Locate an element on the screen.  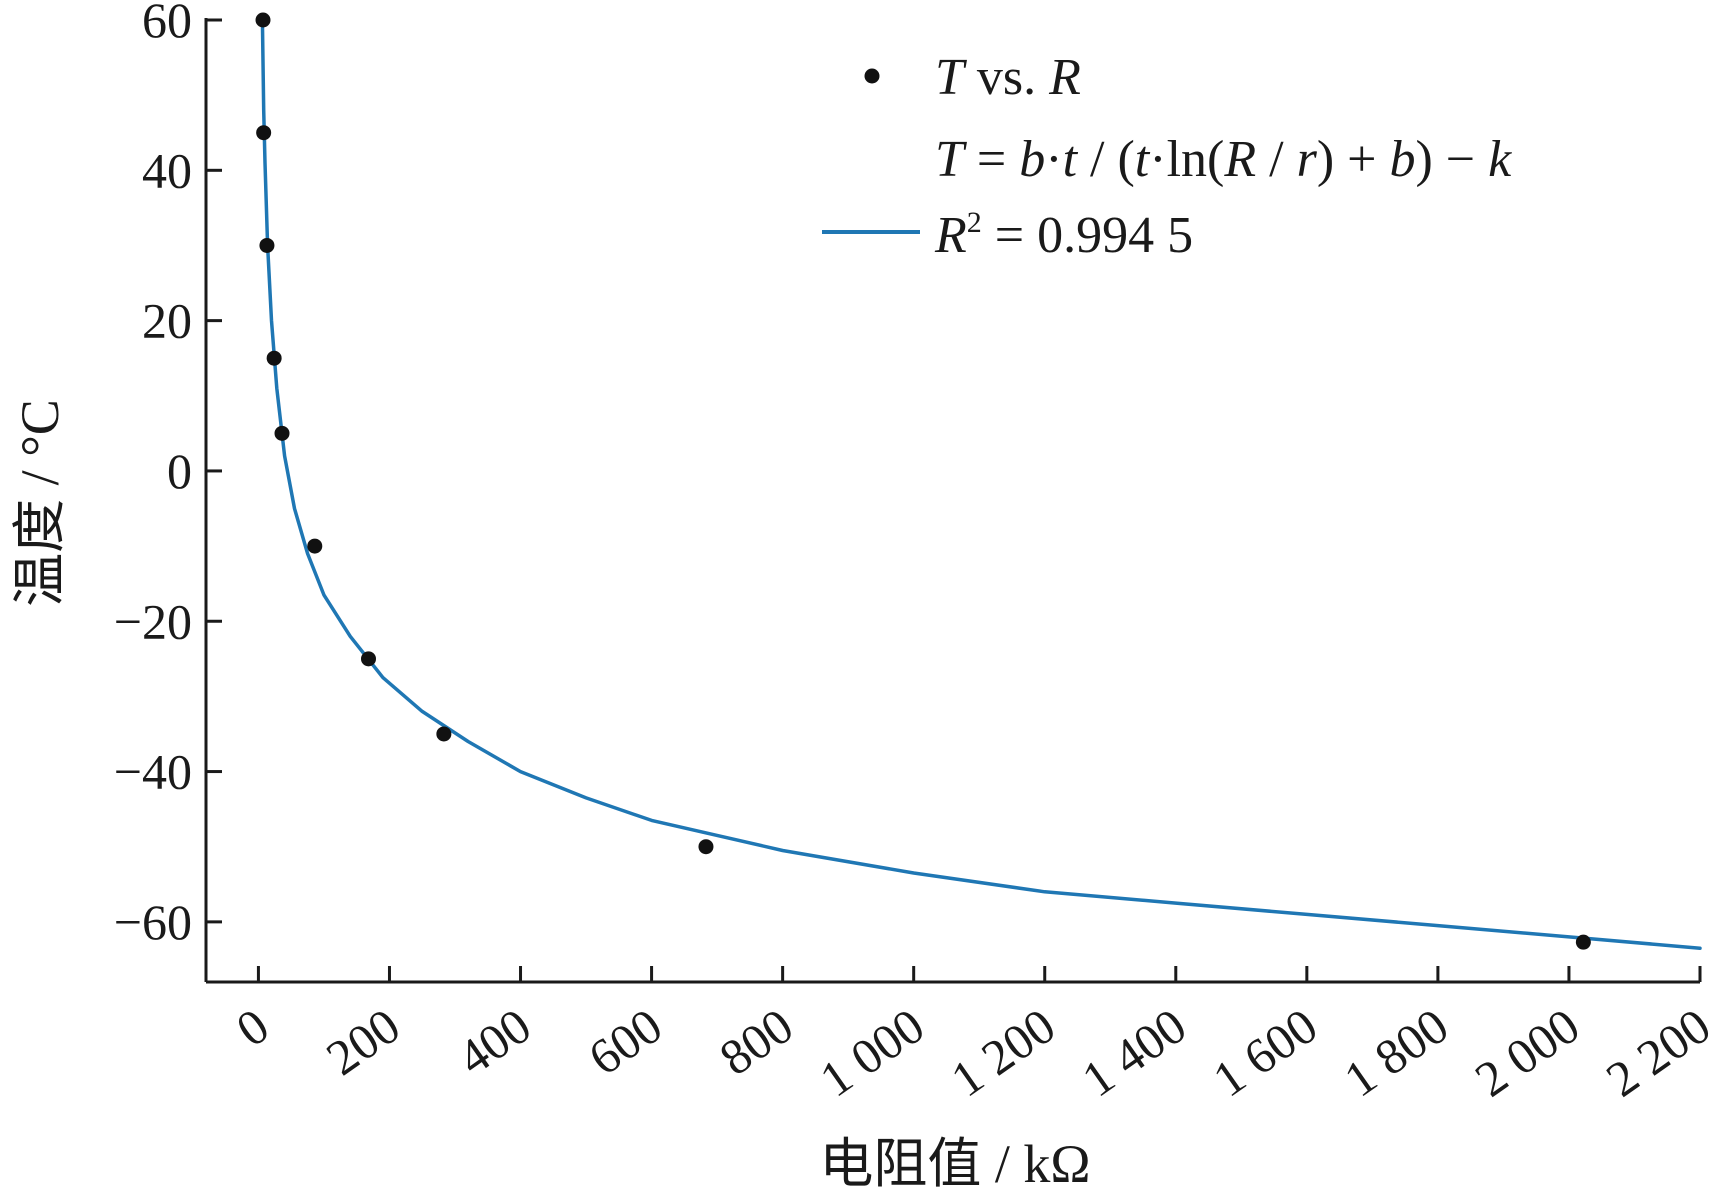
x-tick-label: 1 000 is located at coordinates (872, 1052).